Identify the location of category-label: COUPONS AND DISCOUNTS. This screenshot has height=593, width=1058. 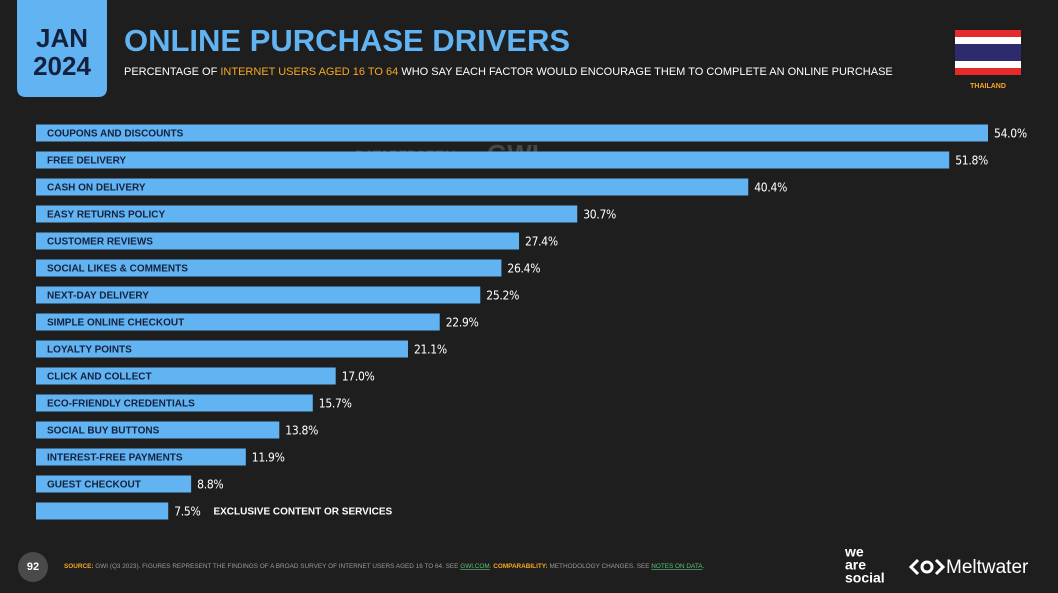
(115, 134).